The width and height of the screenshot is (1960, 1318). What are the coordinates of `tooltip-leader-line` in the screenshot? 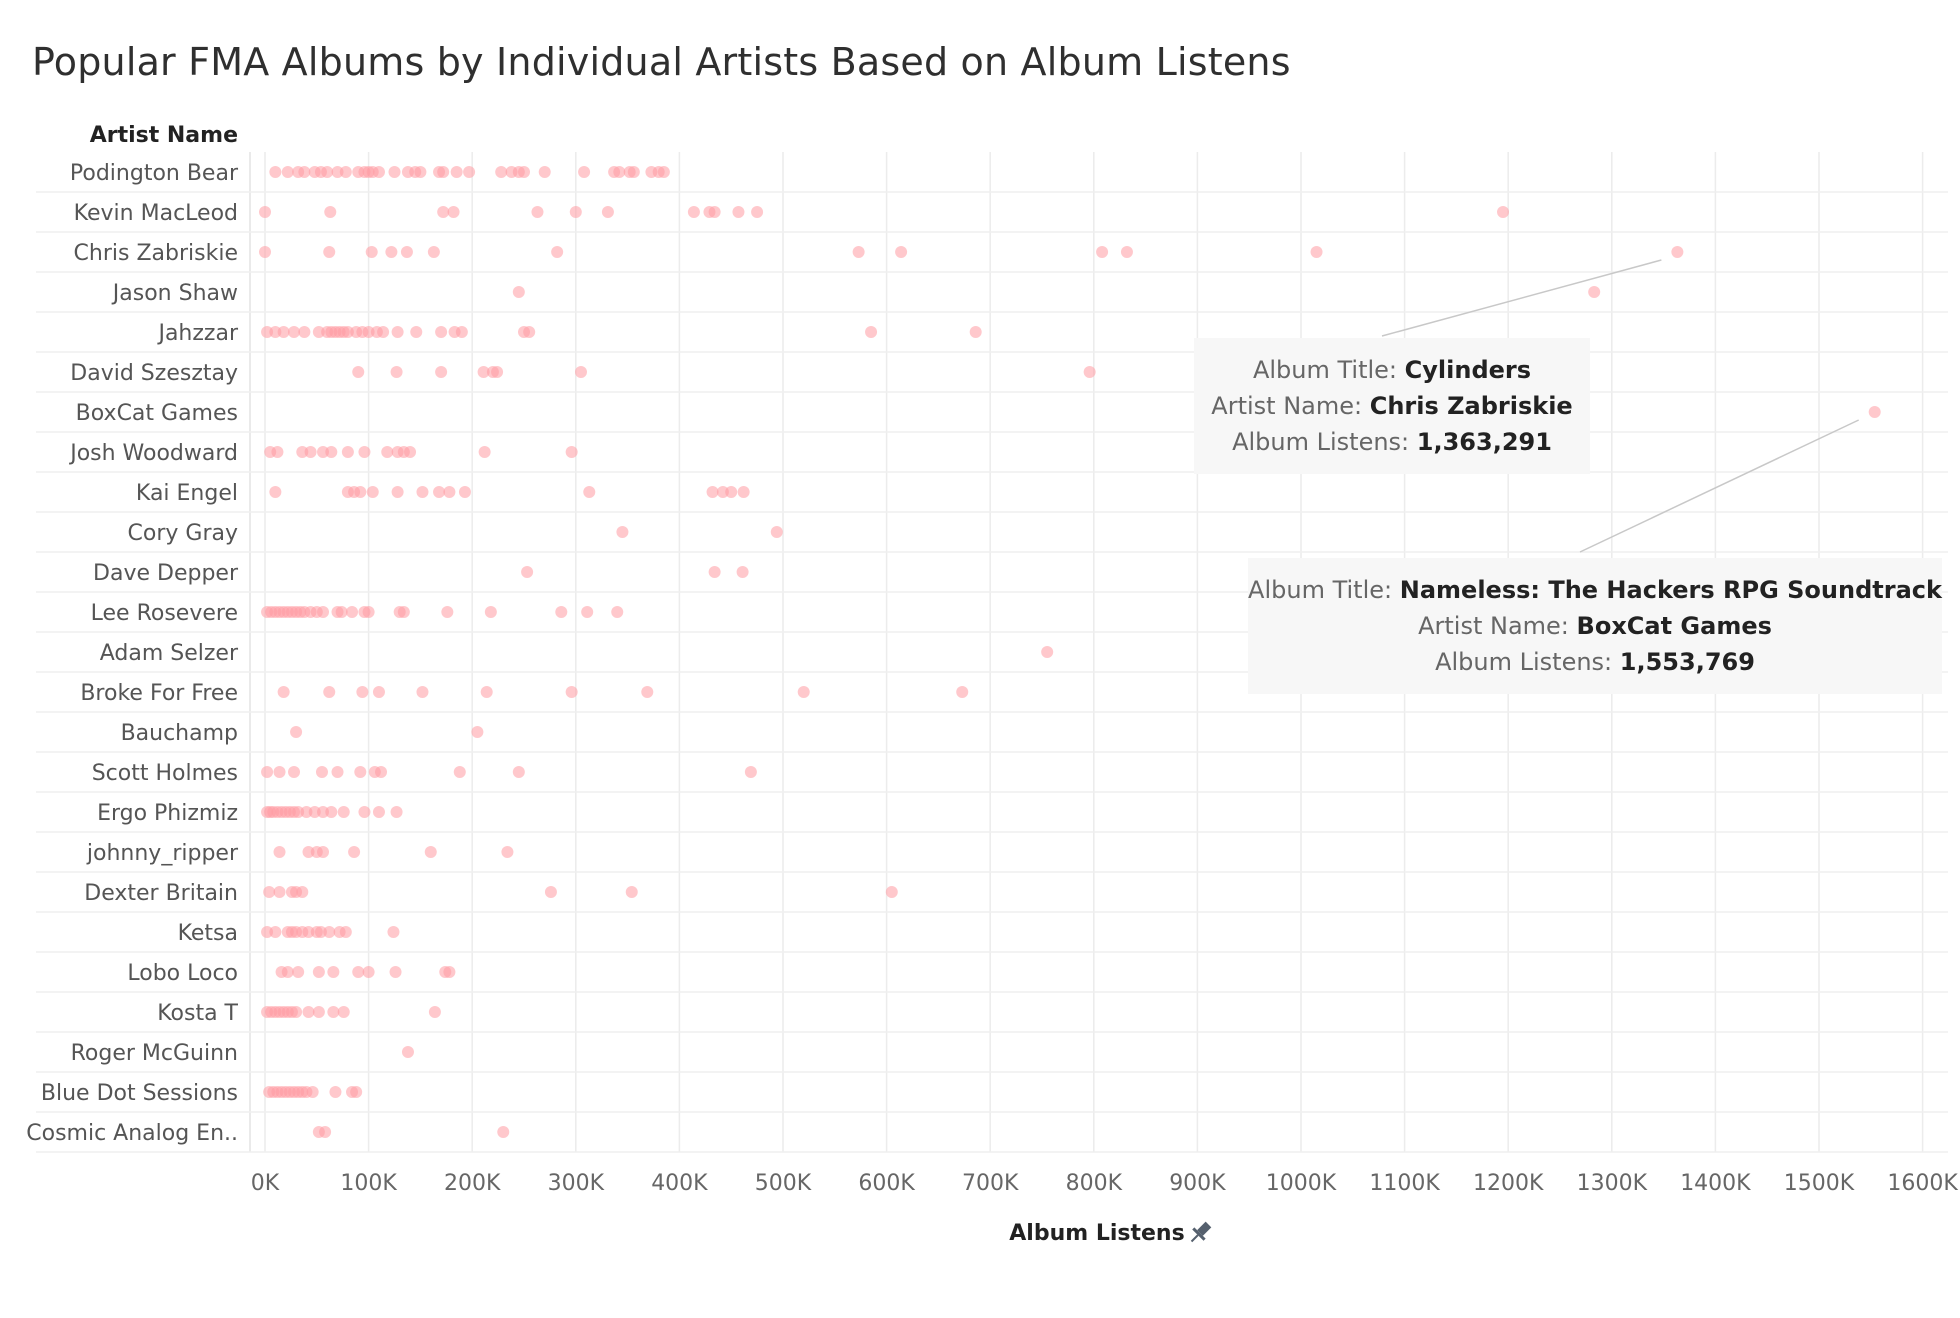 It's located at (1719, 486).